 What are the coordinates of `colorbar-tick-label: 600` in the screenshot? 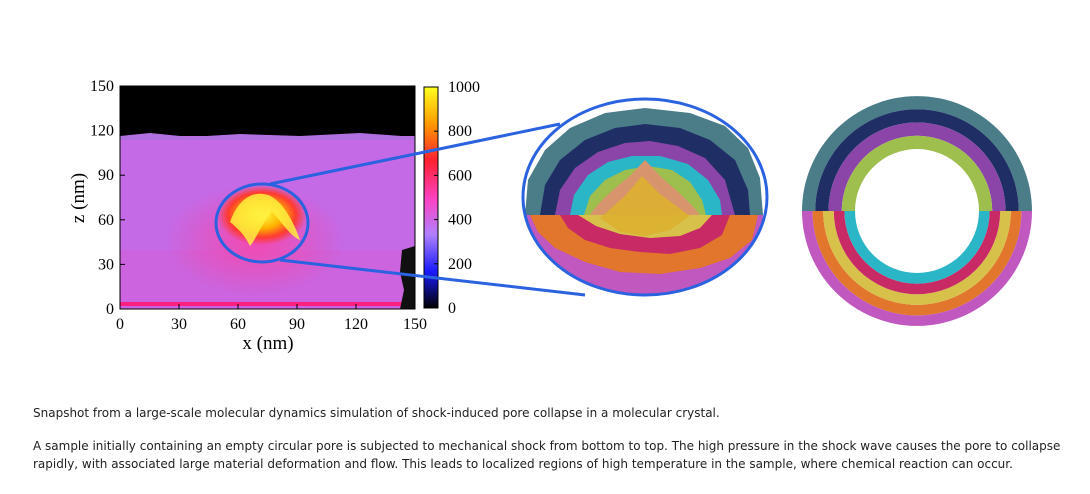 It's located at (460, 175).